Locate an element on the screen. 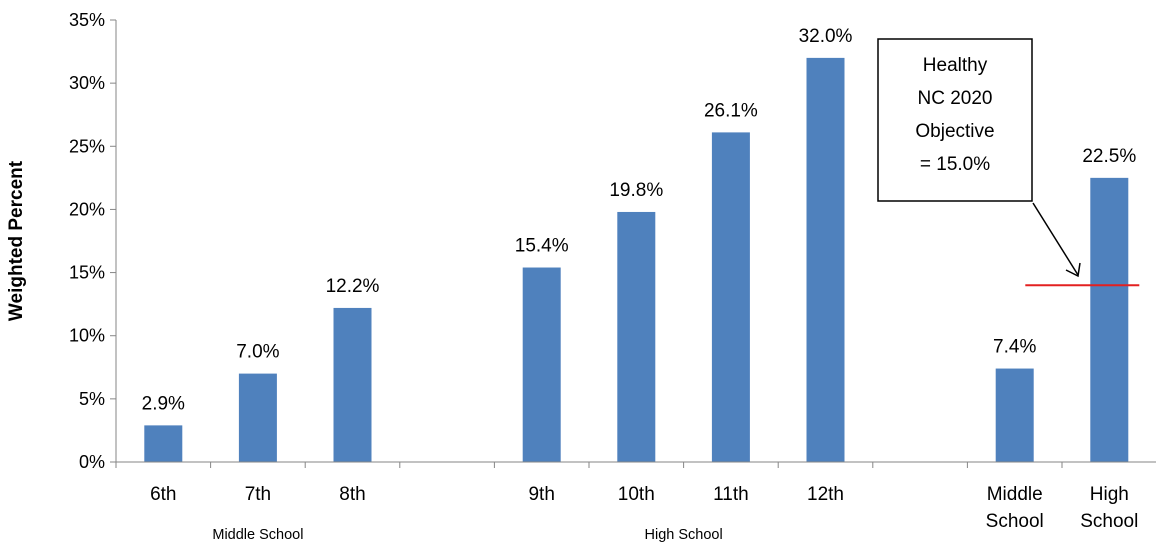 This screenshot has height=546, width=1156. data-label: 19.8% is located at coordinates (636, 190).